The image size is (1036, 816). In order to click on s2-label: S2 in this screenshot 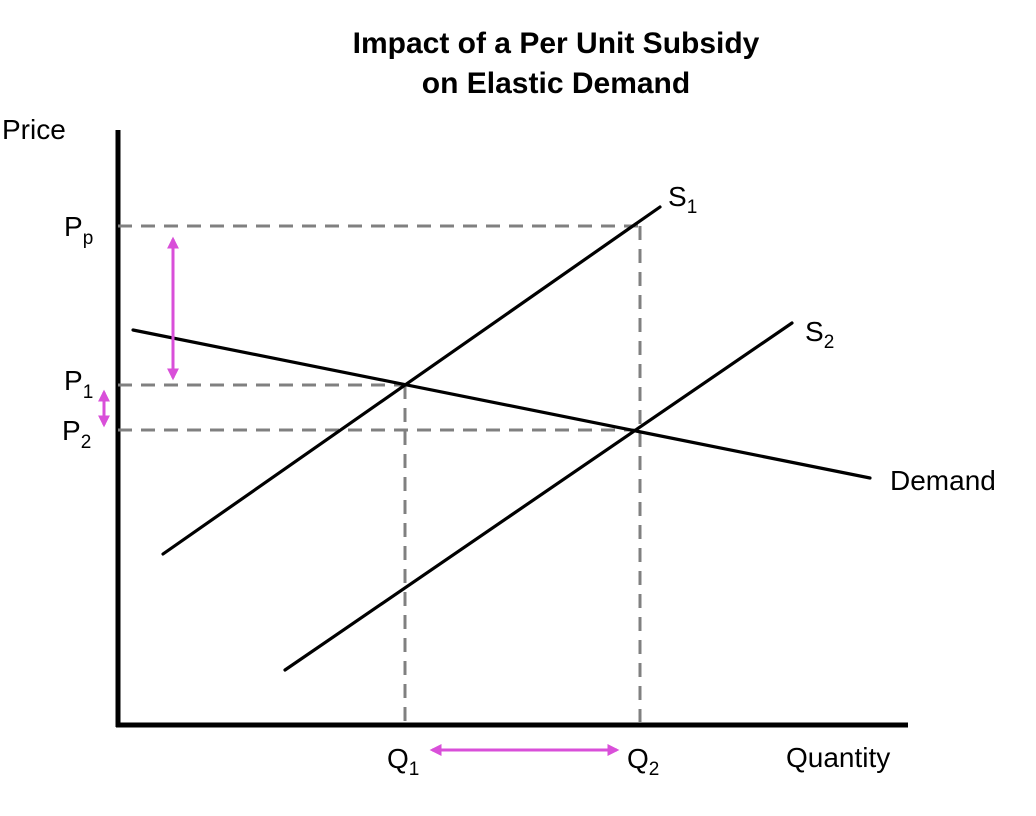, I will do `click(819, 334)`.